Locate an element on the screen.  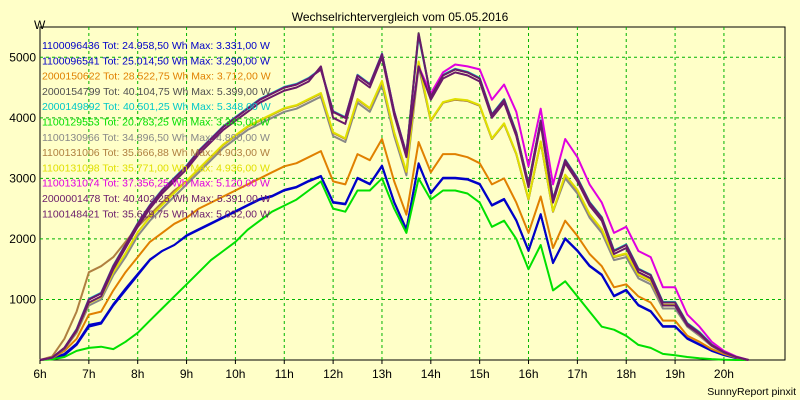
x-tick-label: 6h is located at coordinates (39, 374).